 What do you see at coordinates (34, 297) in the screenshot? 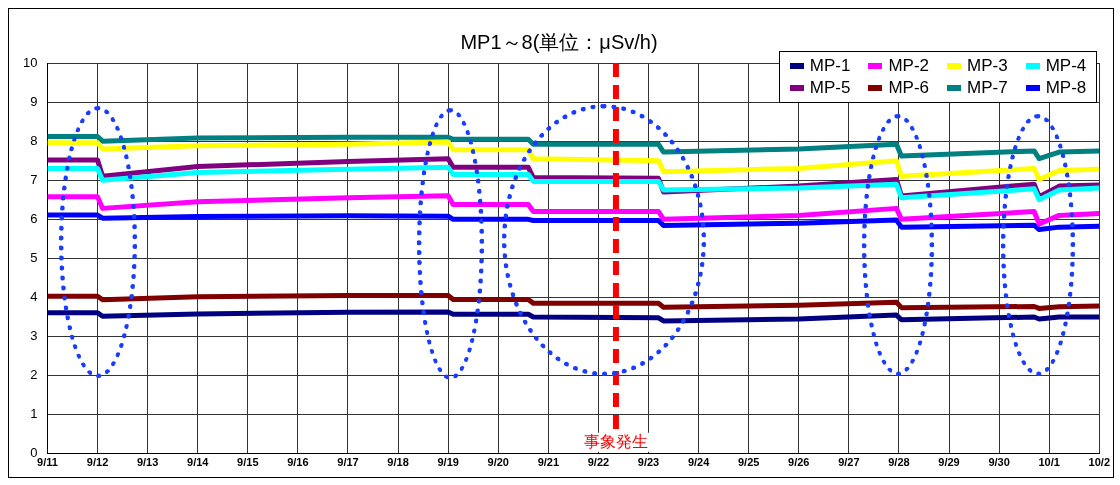
I see `y-tick-label: 4` at bounding box center [34, 297].